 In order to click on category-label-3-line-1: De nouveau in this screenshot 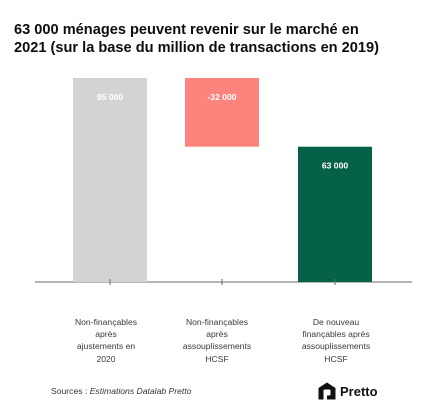, I will do `click(336, 322)`.